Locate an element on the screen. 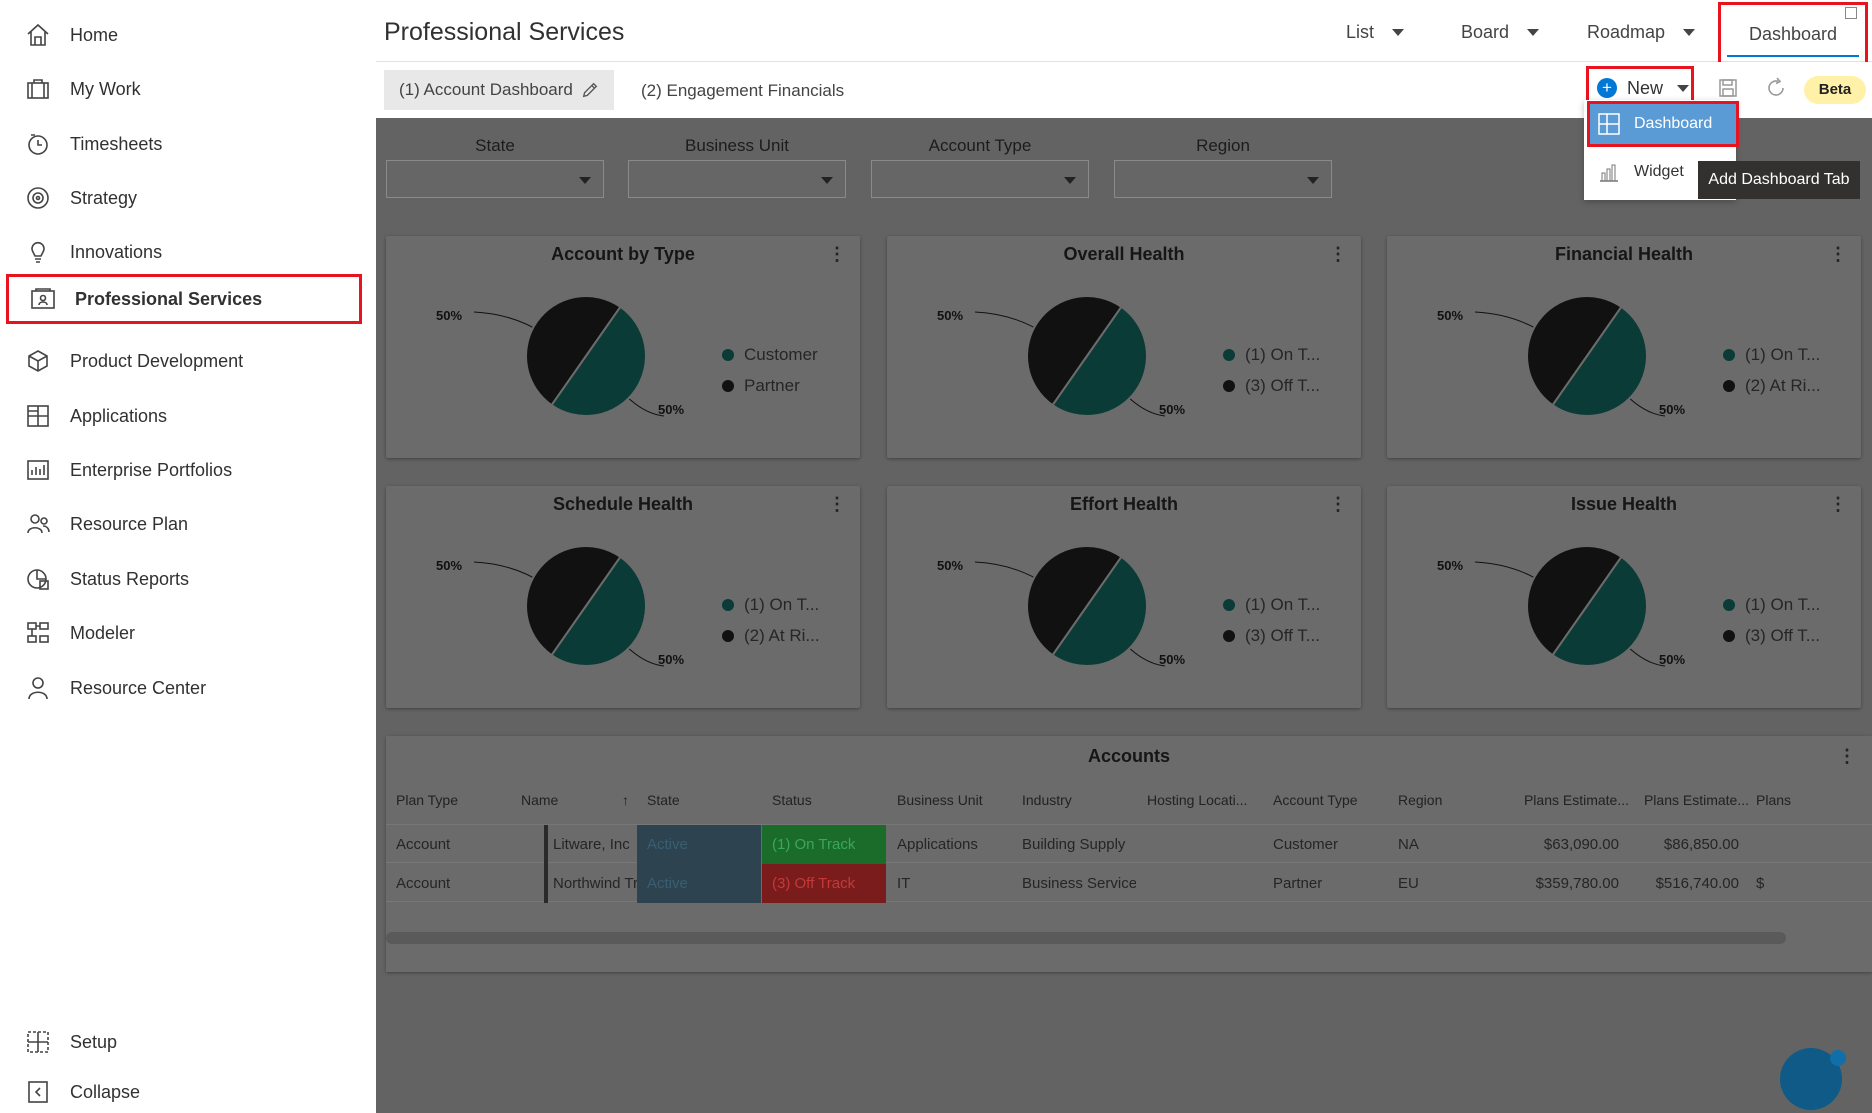 The width and height of the screenshot is (1872, 1113). view-tab-board: Board is located at coordinates (1500, 32).